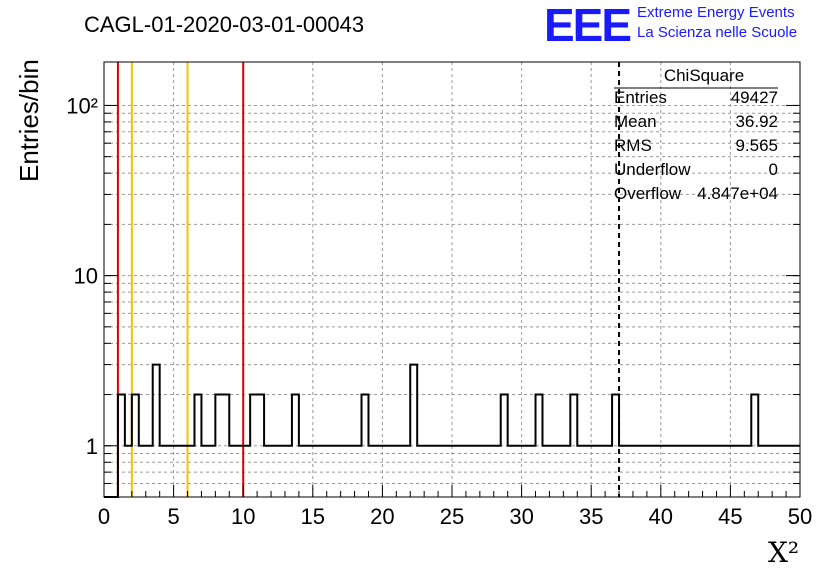 The width and height of the screenshot is (836, 572). I want to click on logo-line-1: Extreme Energy Events, so click(716, 12).